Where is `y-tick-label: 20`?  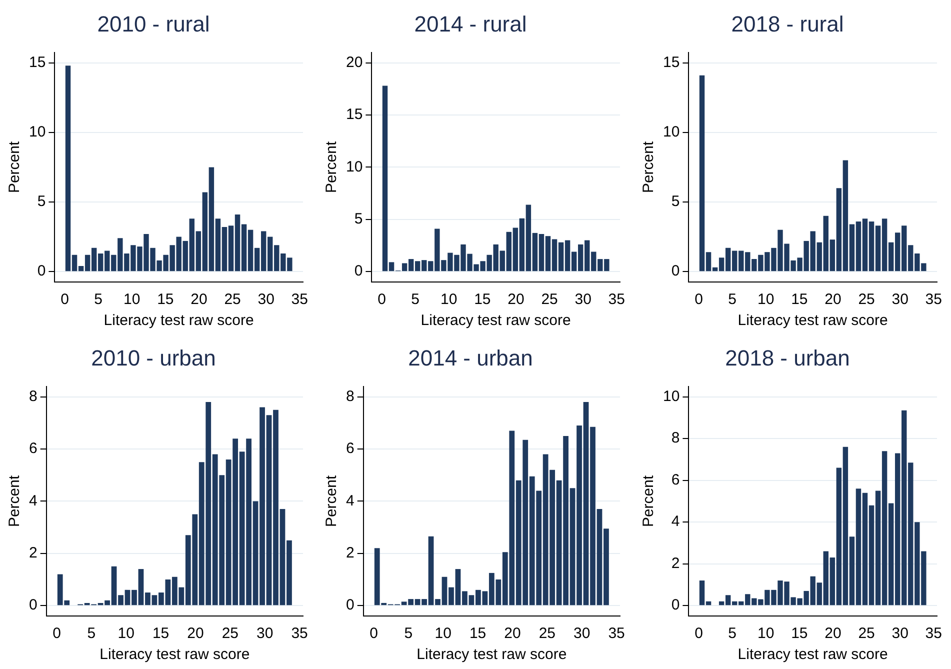
y-tick-label: 20 is located at coordinates (354, 62).